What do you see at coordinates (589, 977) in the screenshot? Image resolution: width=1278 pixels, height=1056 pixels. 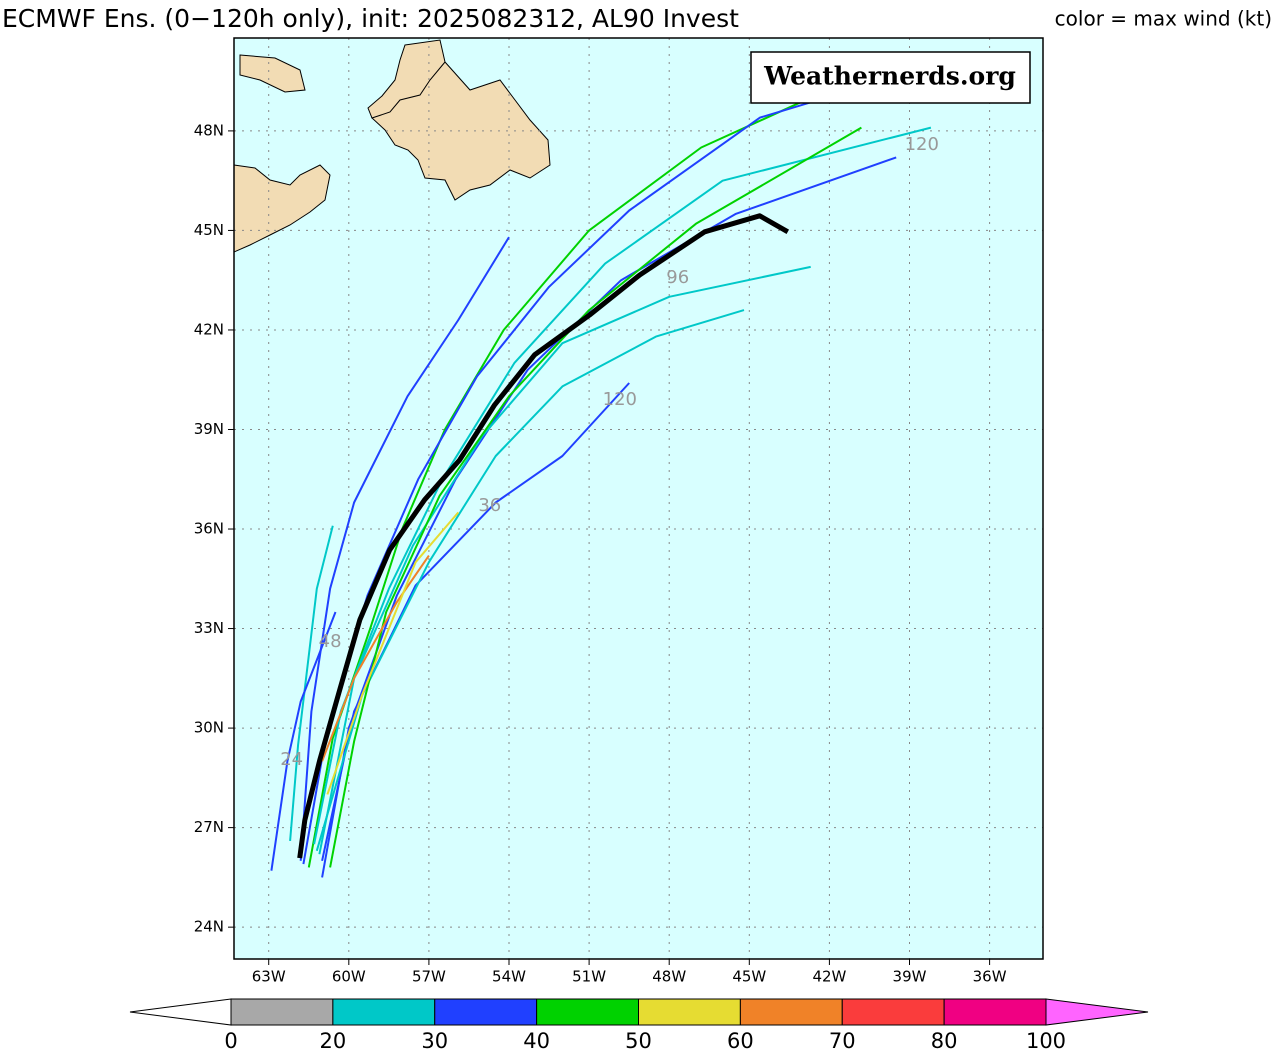 I see `x-tick-label: 51W` at bounding box center [589, 977].